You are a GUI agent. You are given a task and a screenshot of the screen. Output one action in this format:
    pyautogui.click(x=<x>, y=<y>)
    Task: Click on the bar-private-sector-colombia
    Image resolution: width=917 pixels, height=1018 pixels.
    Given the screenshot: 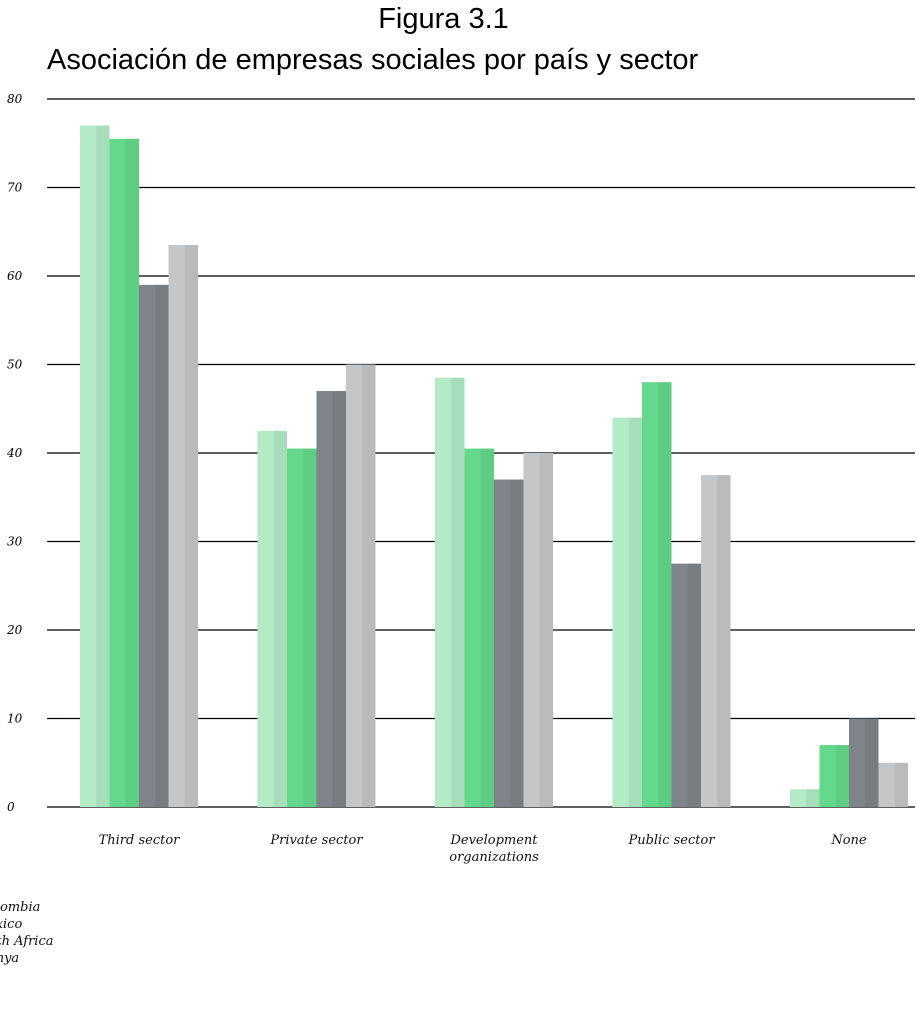 What is the action you would take?
    pyautogui.click(x=272, y=618)
    